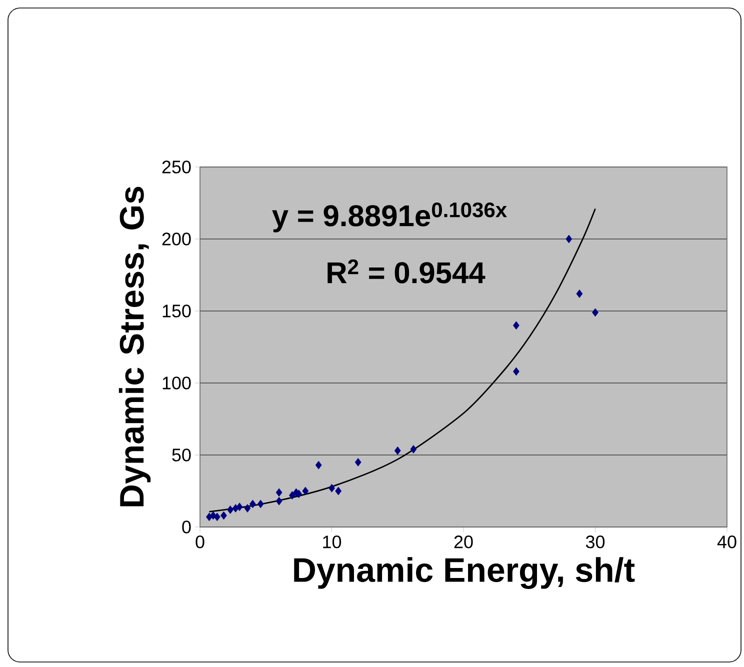 The image size is (744, 667). What do you see at coordinates (200, 542) in the screenshot?
I see `x-tick-label: 0` at bounding box center [200, 542].